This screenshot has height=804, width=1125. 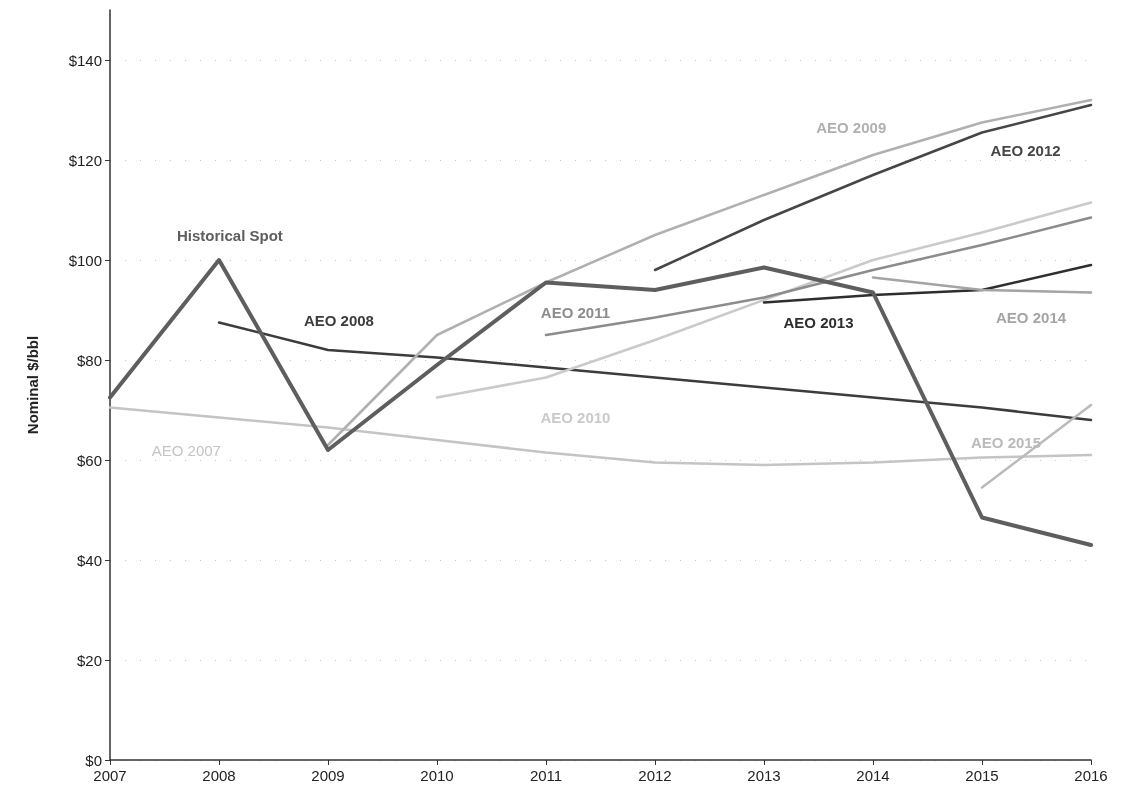 I want to click on x-tick-label: 2012, so click(x=655, y=775).